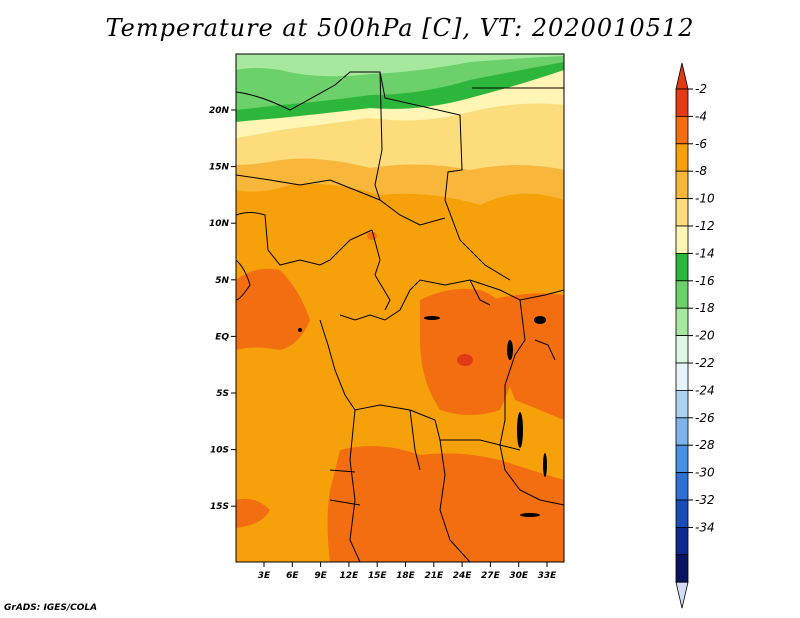  Describe the element at coordinates (527, 356) in the screenshot. I see `temp-region-east-warm` at that location.